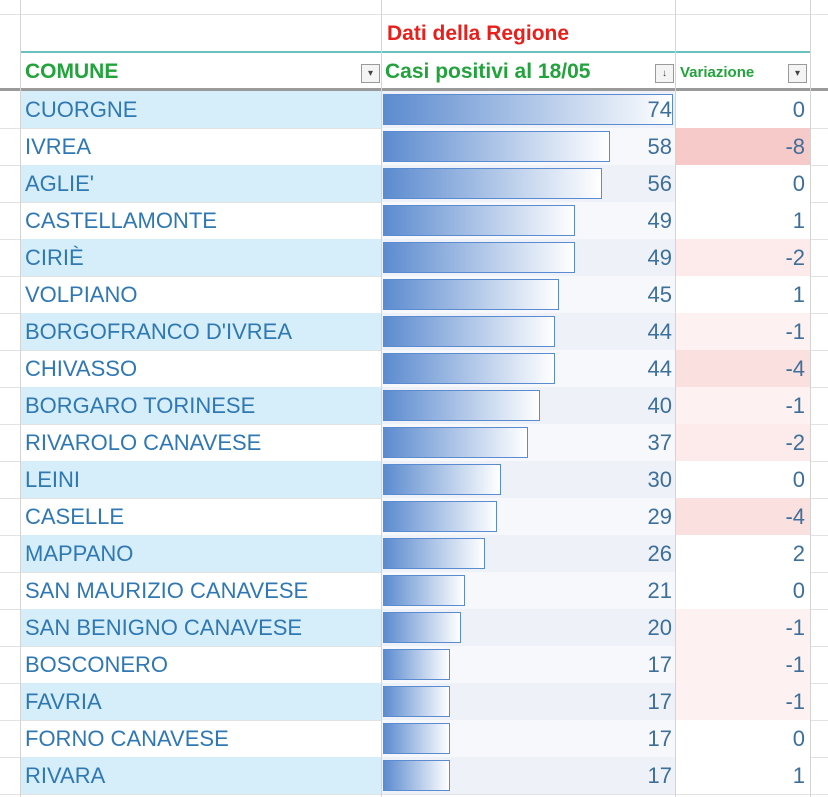 The width and height of the screenshot is (828, 797). I want to click on comune-name: BORGARO TORINESE, so click(140, 405).